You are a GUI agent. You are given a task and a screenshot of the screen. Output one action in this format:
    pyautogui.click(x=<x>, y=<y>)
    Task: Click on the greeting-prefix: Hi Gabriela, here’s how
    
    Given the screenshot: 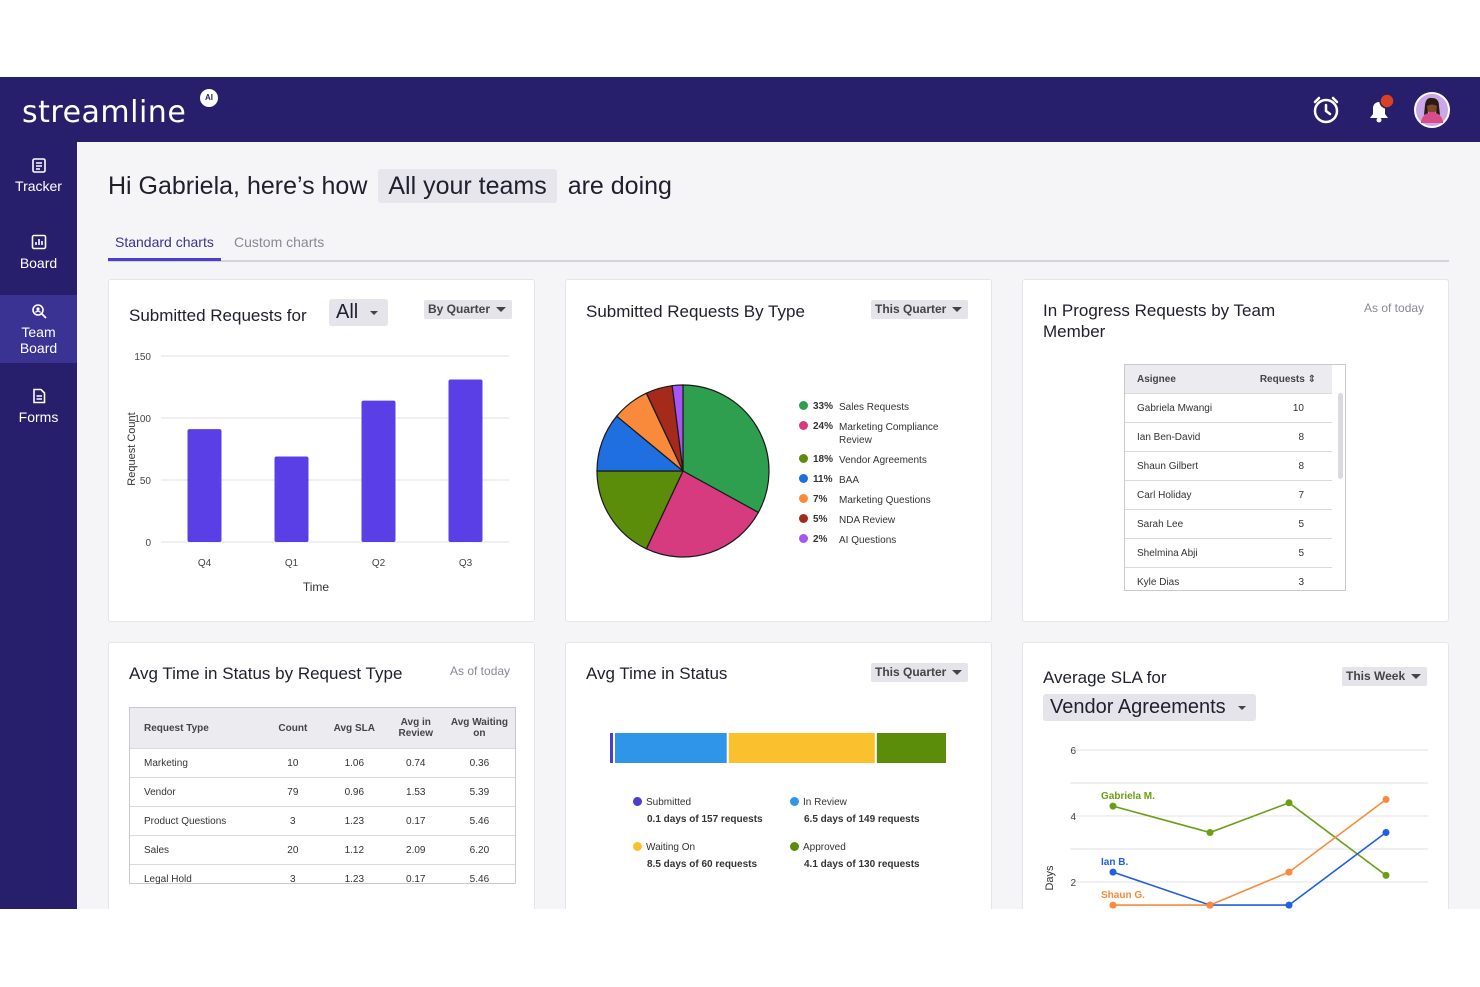 What is the action you would take?
    pyautogui.click(x=238, y=186)
    